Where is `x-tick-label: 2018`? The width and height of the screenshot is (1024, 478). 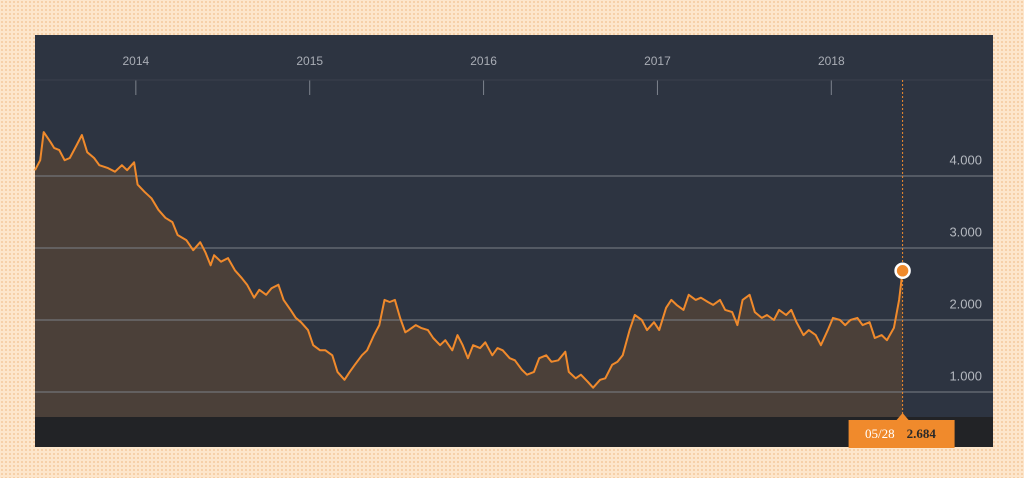
x-tick-label: 2018 is located at coordinates (831, 61).